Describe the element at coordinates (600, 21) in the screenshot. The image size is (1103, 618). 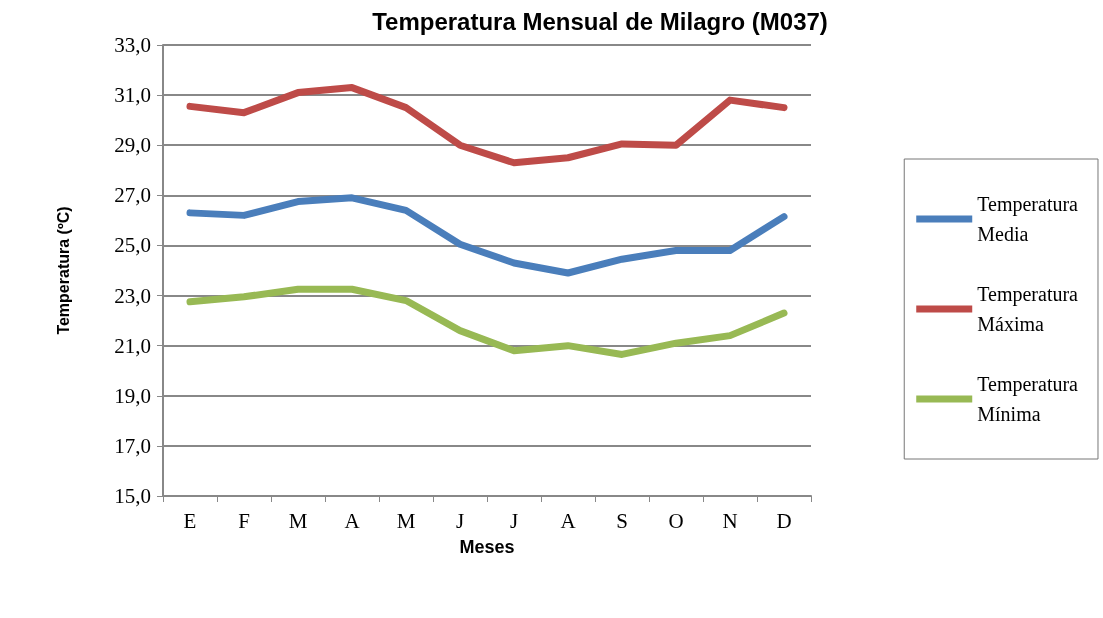
I see `chart-title: Temperatura Mensual de Milagro (M037)` at that location.